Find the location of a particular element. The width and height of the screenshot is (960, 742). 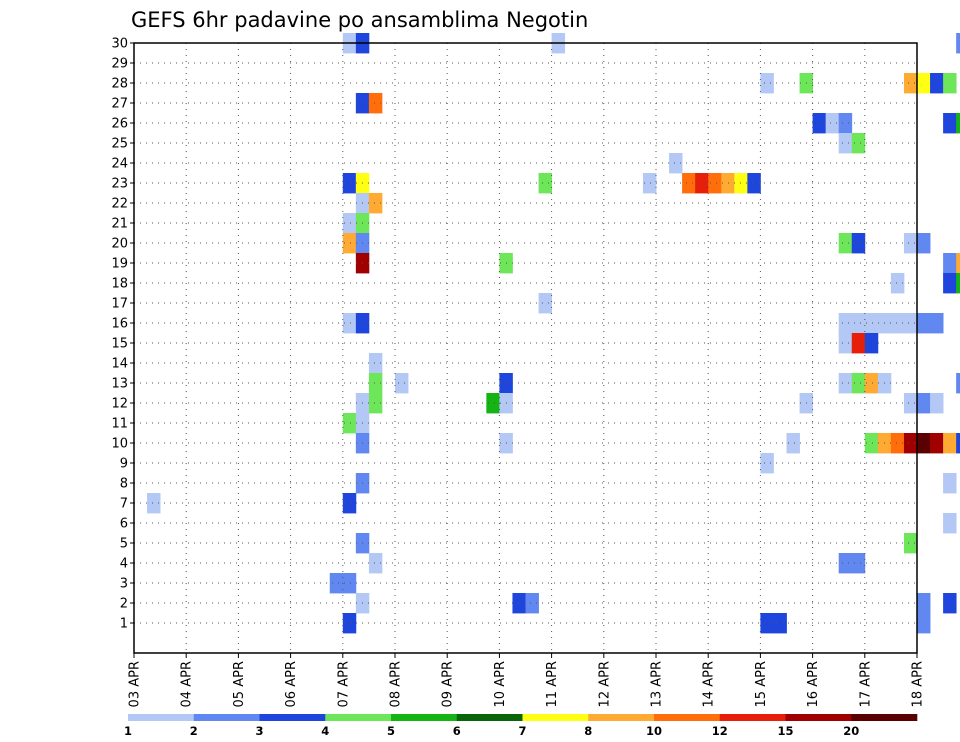

x-tick-label: 10 APR is located at coordinates (500, 684).